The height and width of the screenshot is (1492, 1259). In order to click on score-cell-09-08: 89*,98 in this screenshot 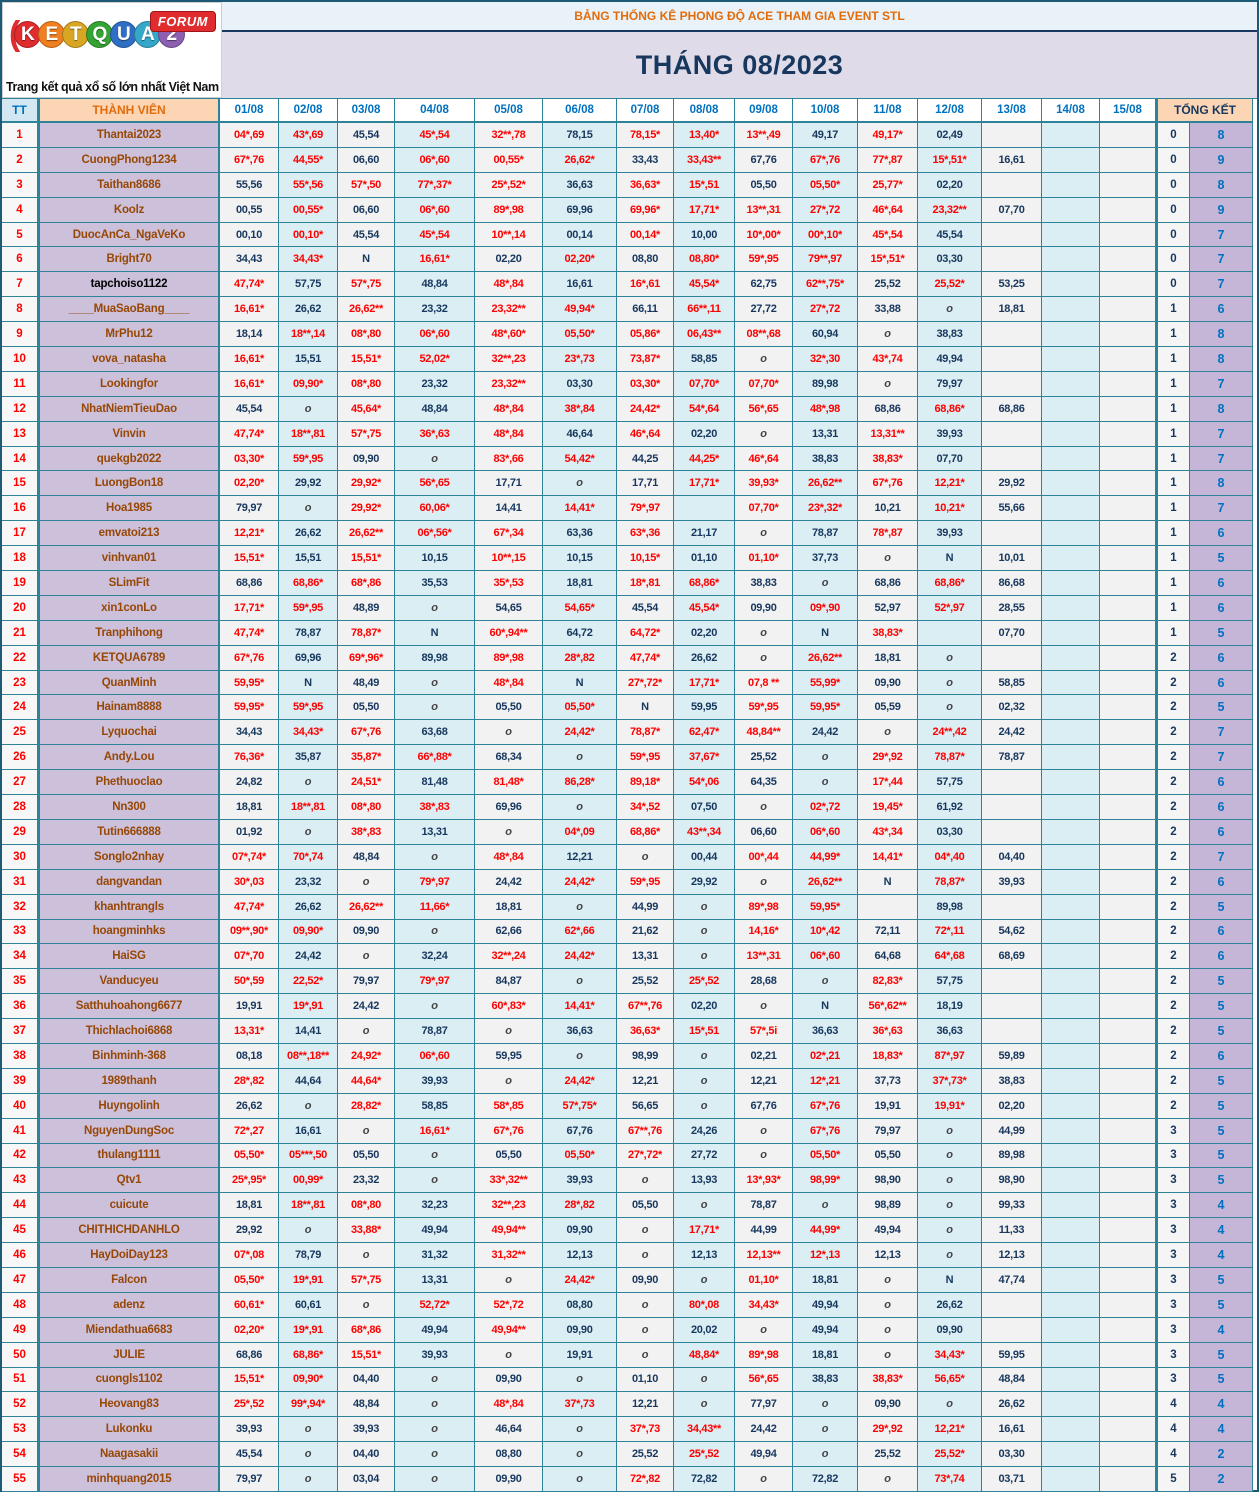, I will do `click(764, 907)`.